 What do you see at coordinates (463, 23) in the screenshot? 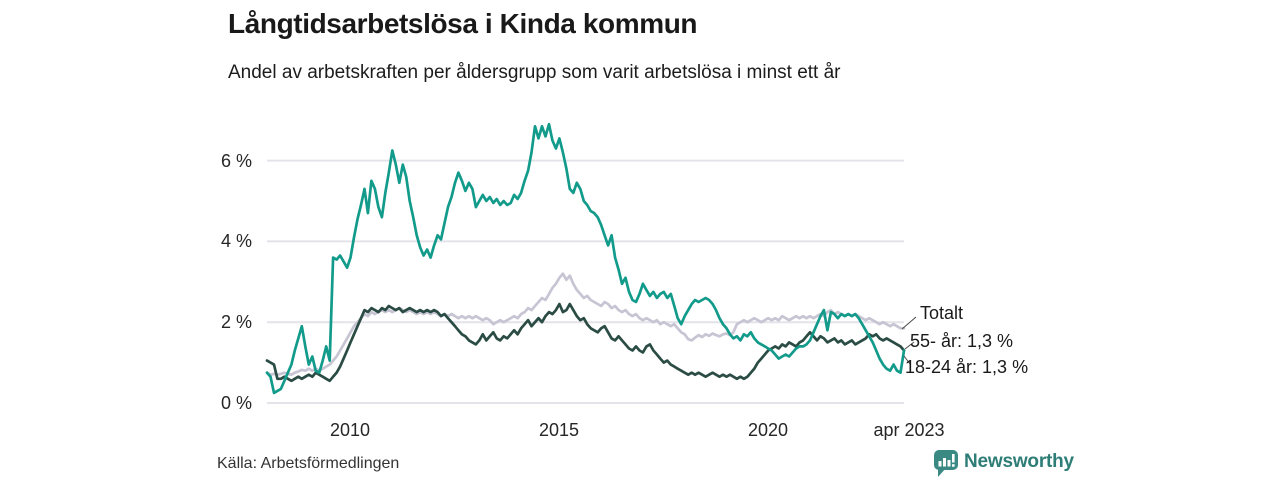
I see `chart-title: Långtidsarbetslösa i Kinda kommun` at bounding box center [463, 23].